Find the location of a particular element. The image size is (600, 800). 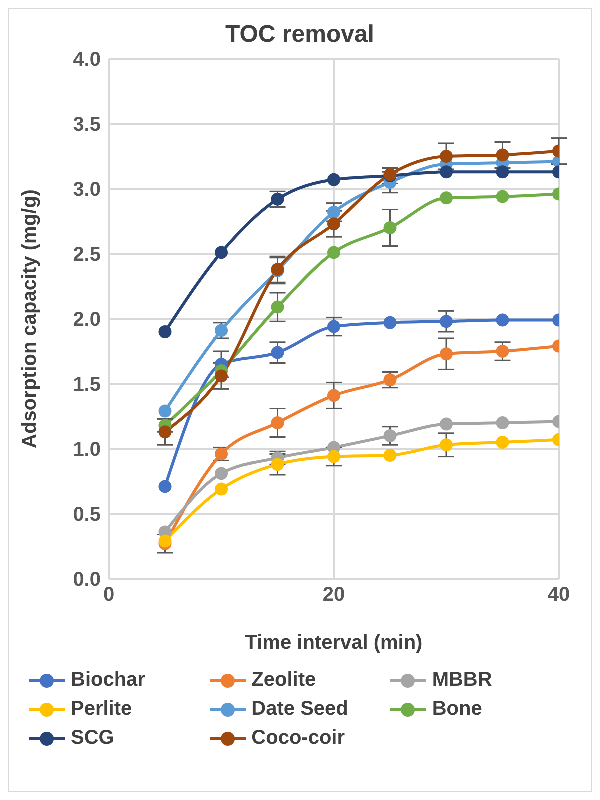

x-axis-title: Time interval (min) is located at coordinates (334, 643).